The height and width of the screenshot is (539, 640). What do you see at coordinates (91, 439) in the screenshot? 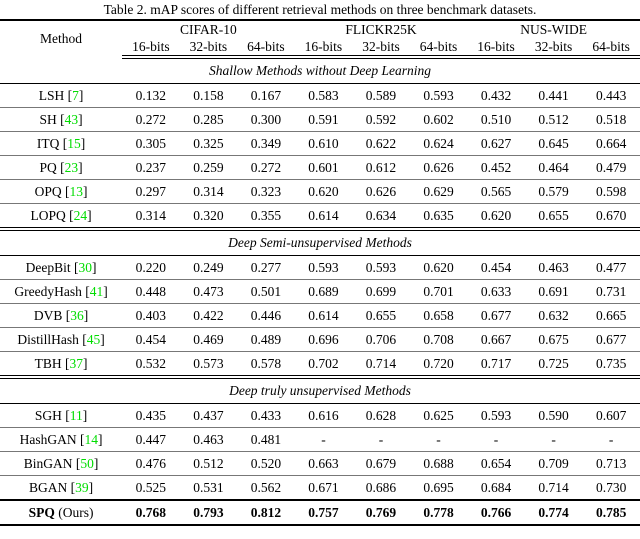
I see `citation-link: 14` at bounding box center [91, 439].